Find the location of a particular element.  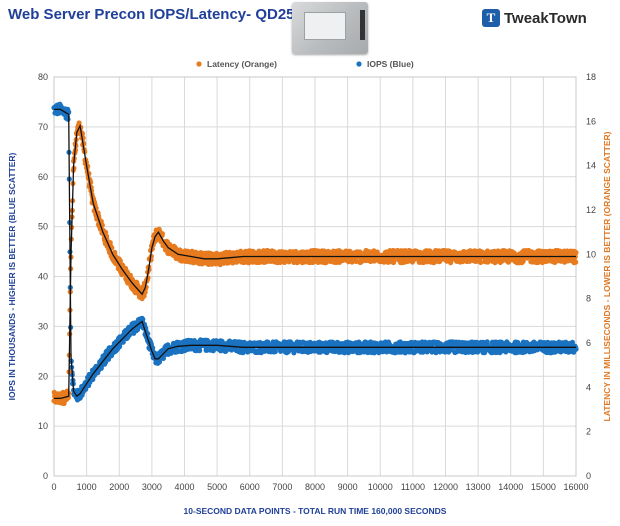

y-right-tick-label: 18 is located at coordinates (591, 77).